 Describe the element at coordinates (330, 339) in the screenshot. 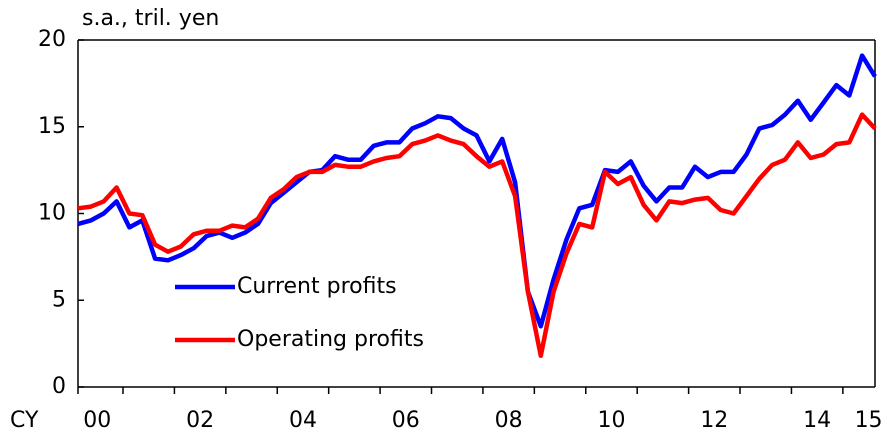

I see `legend-label: Operating profits` at that location.